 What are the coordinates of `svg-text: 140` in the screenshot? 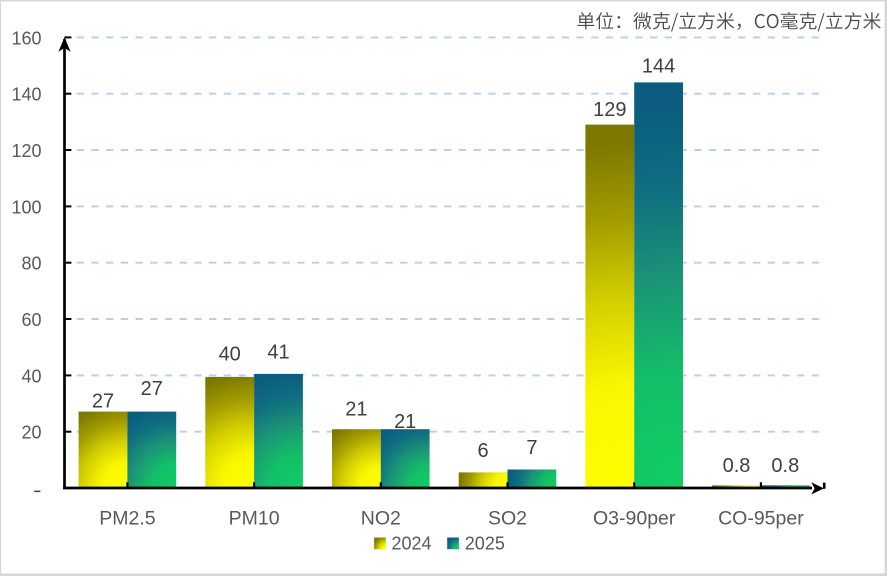 It's located at (26, 95).